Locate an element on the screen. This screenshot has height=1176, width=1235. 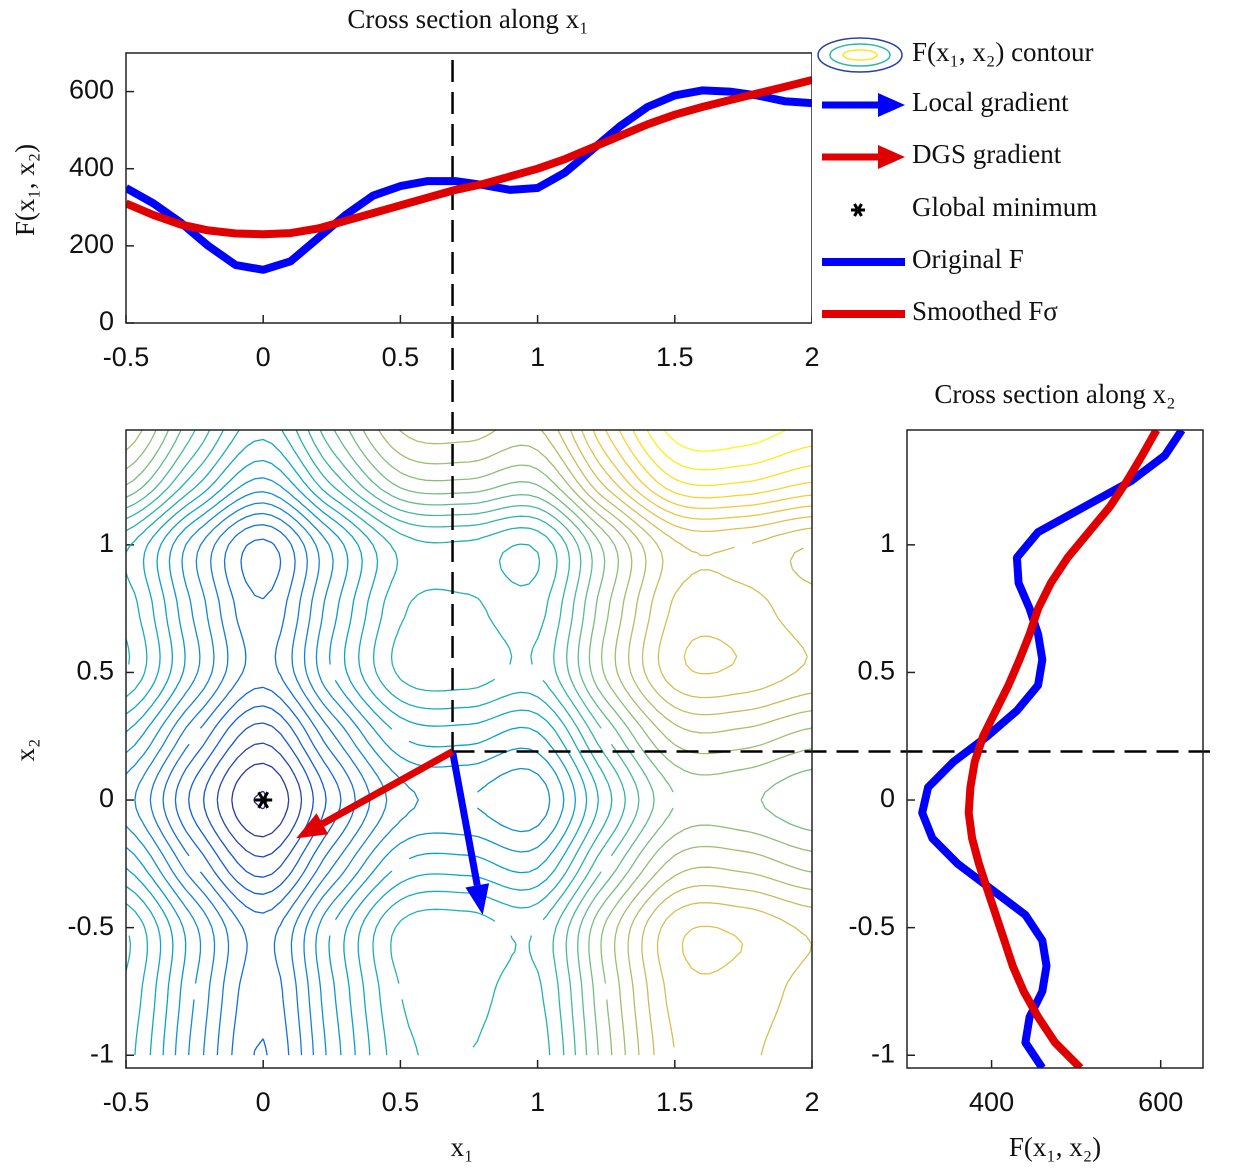
legend-contour-icon is located at coordinates (860, 55).